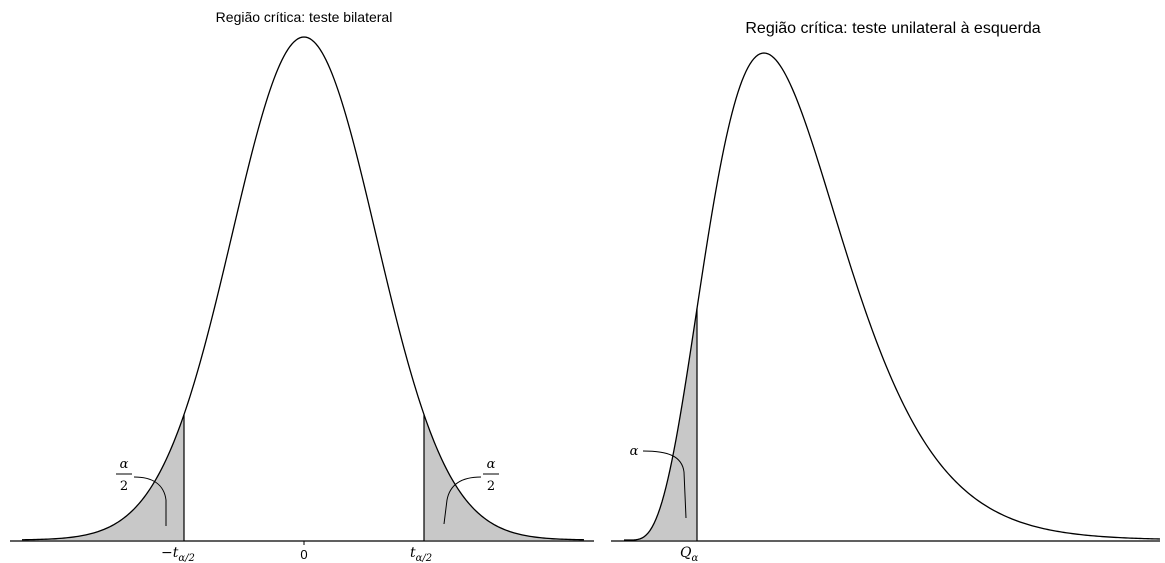  I want to click on panel-title: Região crítica: teste bilateral, so click(304, 17).